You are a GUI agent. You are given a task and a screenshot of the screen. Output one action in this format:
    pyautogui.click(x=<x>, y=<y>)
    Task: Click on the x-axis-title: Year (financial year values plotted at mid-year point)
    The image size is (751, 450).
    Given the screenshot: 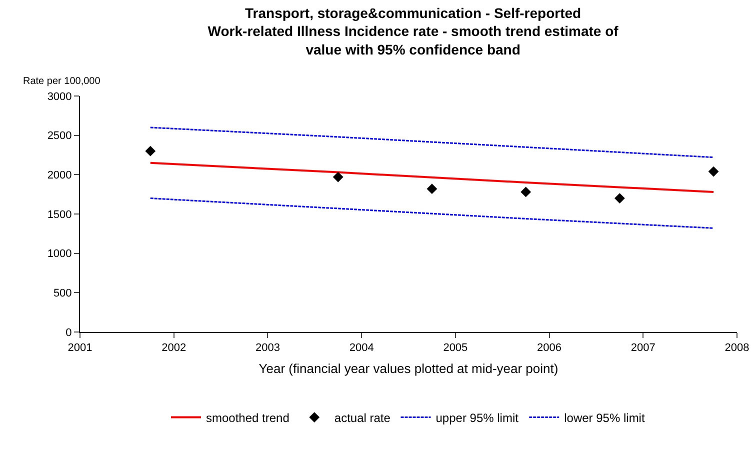 What is the action you would take?
    pyautogui.click(x=408, y=368)
    